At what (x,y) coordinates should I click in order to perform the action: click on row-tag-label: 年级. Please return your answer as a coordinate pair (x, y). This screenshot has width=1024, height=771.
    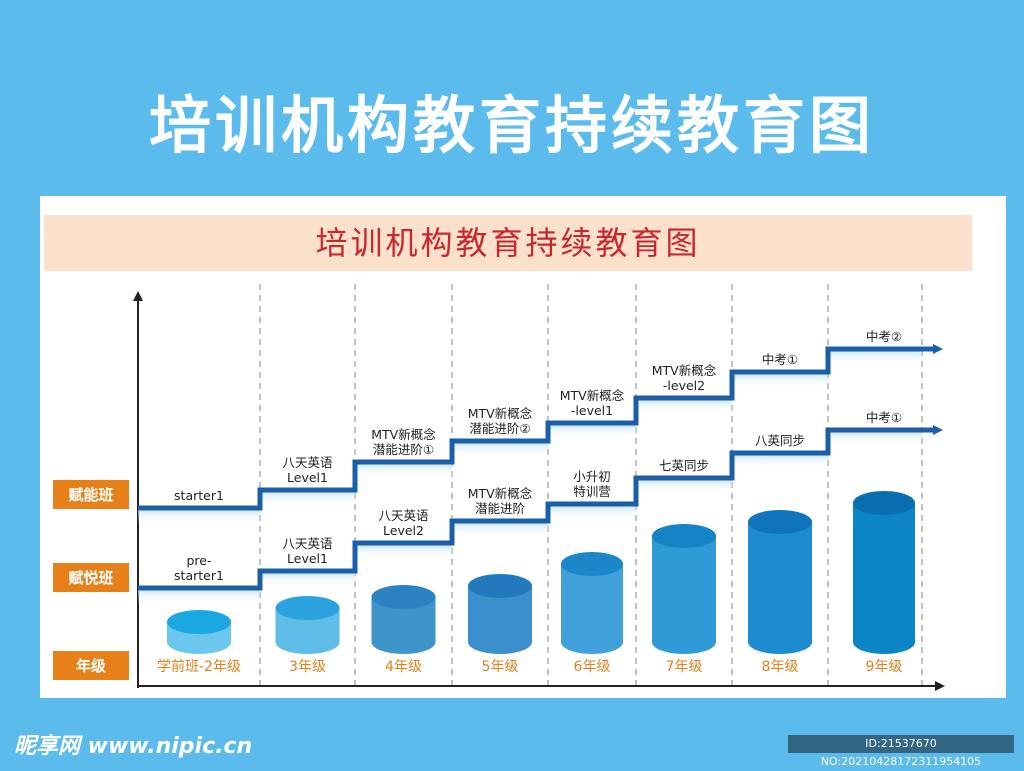
    Looking at the image, I should click on (91, 666).